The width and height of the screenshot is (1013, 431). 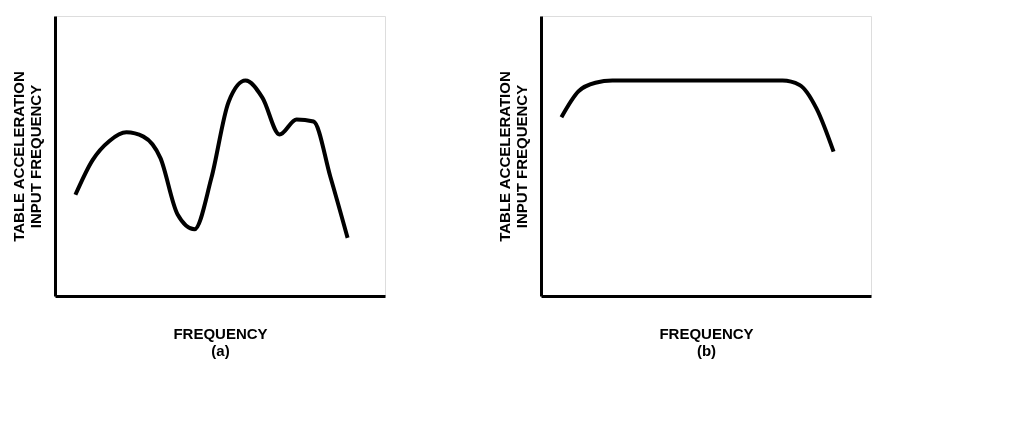 I want to click on text: (a), so click(x=220, y=350).